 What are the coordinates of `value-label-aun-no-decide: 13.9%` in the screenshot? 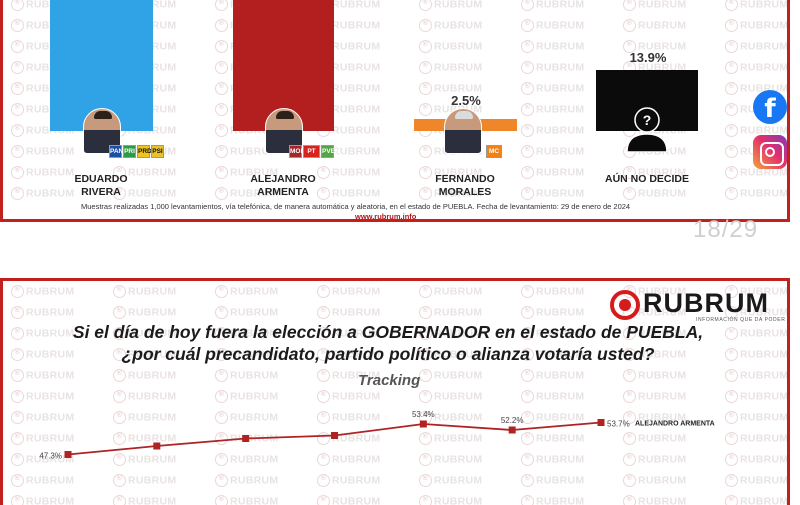 It's located at (648, 57).